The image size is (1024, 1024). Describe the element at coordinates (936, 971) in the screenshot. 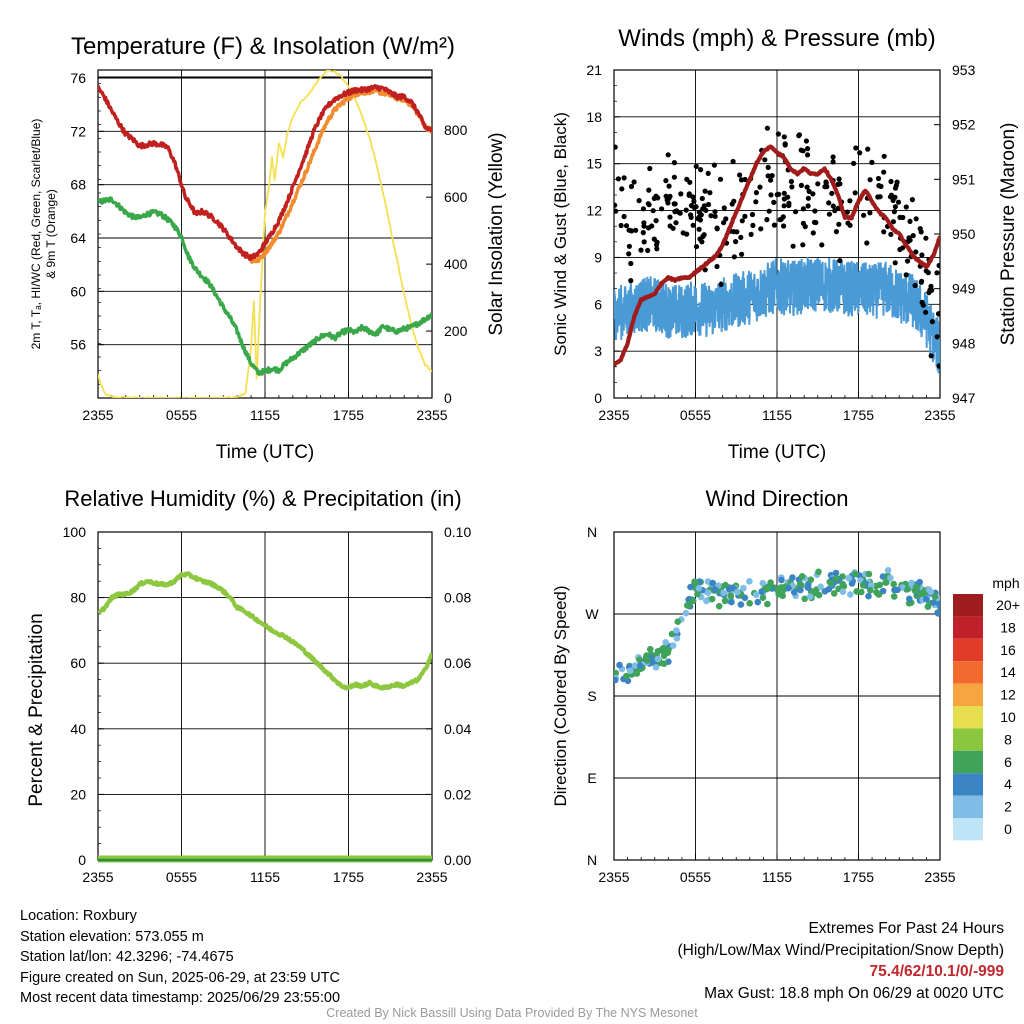

I see `extremes-values: 75.4/62/10.1/0/-999` at that location.